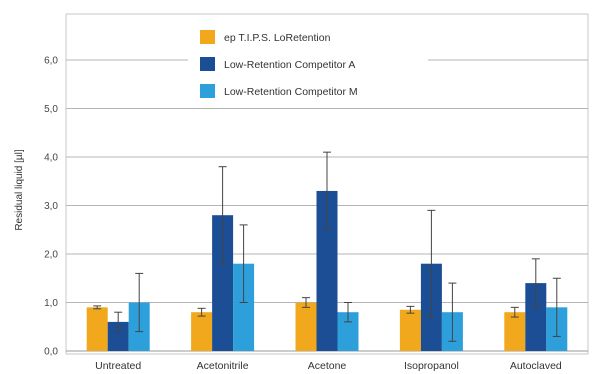 The width and height of the screenshot is (592, 374). Describe the element at coordinates (431, 366) in the screenshot. I see `x-tick-label: Isopropanol` at that location.